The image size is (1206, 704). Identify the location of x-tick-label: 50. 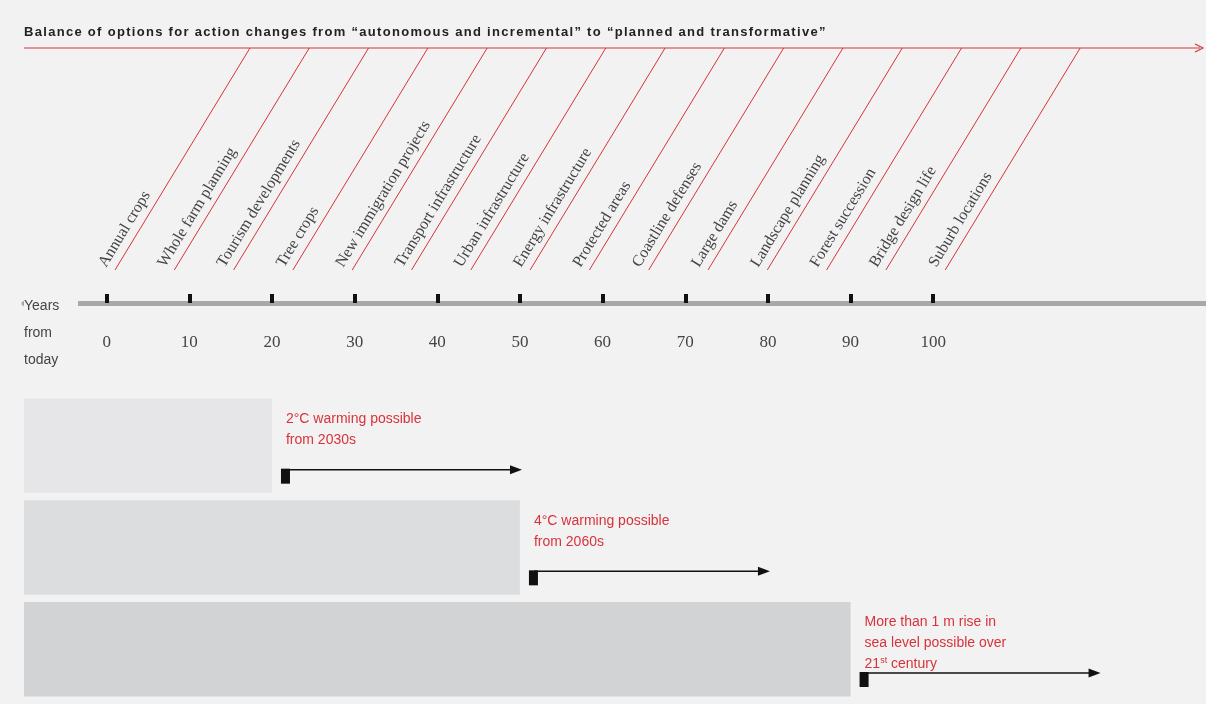
(520, 341).